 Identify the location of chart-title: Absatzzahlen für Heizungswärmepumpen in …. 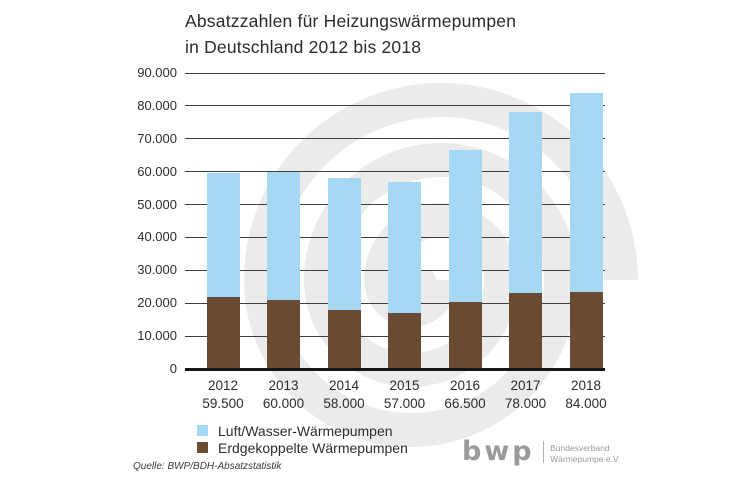
(350, 34).